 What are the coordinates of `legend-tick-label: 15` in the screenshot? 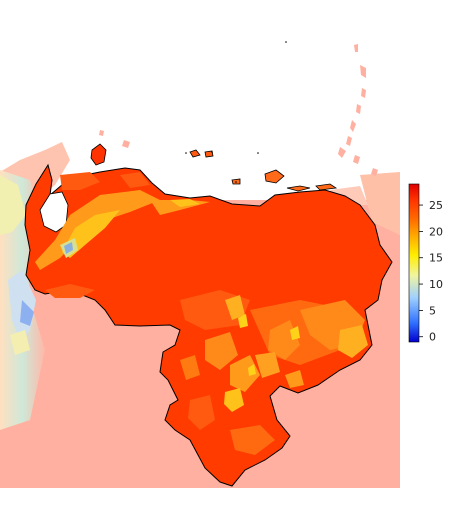 It's located at (436, 258).